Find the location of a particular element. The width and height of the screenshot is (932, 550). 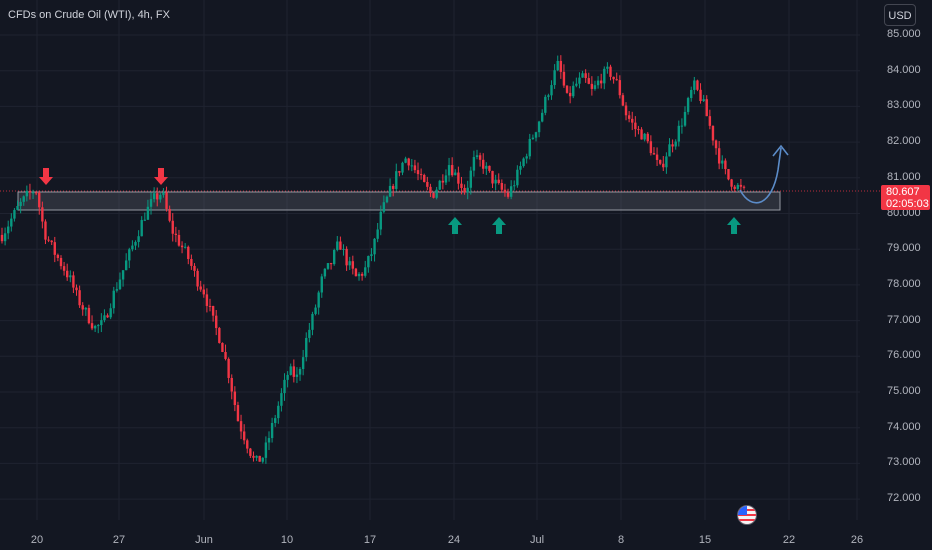

price-tick-label: 74.000 is located at coordinates (904, 426).